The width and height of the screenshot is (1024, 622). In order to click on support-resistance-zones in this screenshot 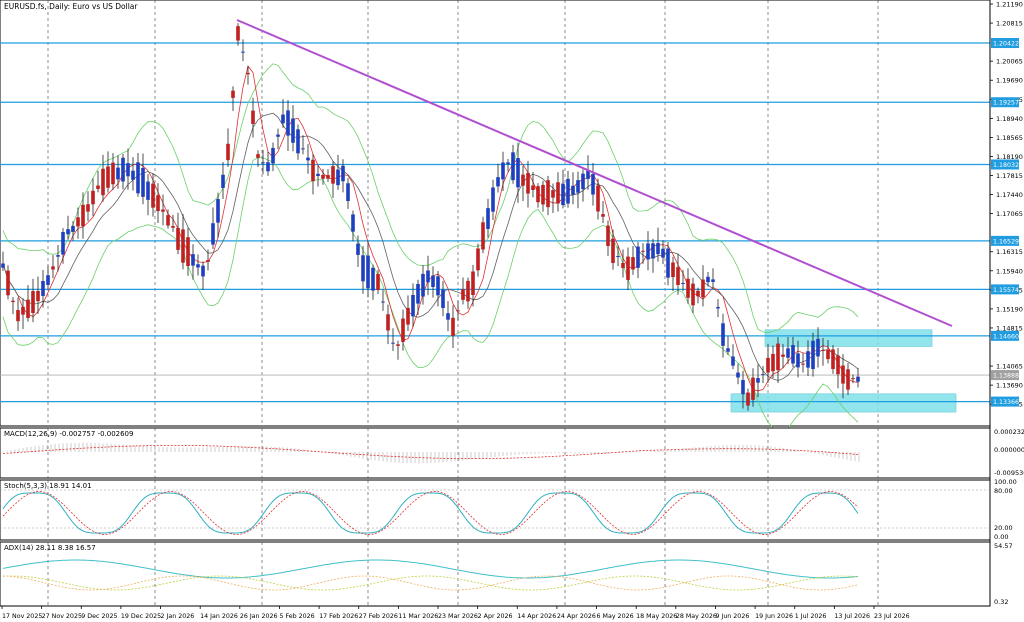, I will do `click(843, 371)`.